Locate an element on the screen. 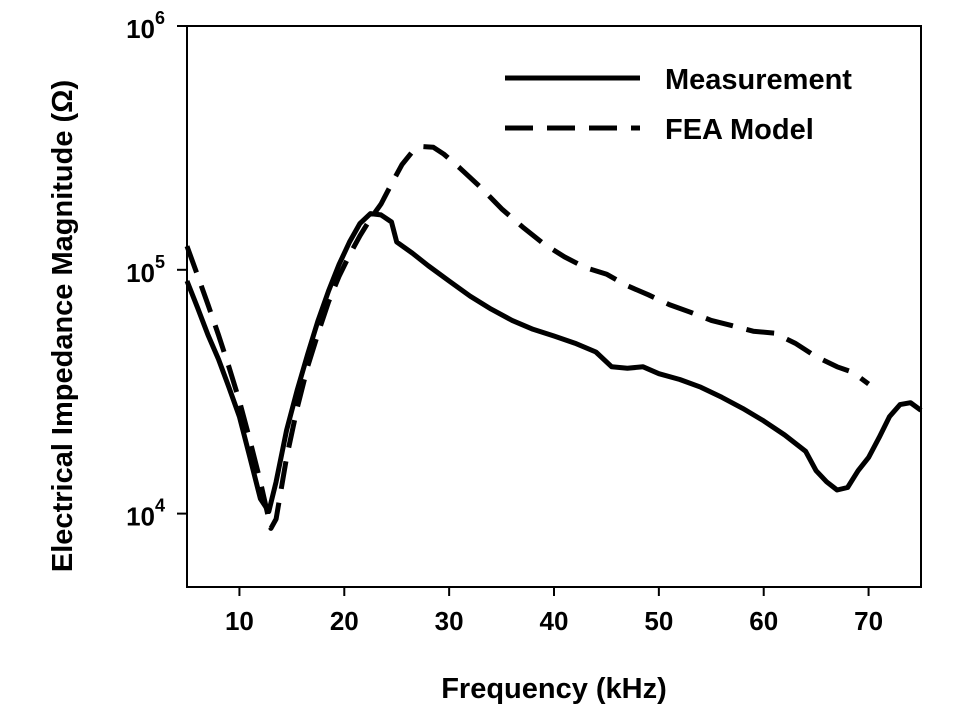 This screenshot has width=958, height=721. x-tick-label: 30 is located at coordinates (449, 621).